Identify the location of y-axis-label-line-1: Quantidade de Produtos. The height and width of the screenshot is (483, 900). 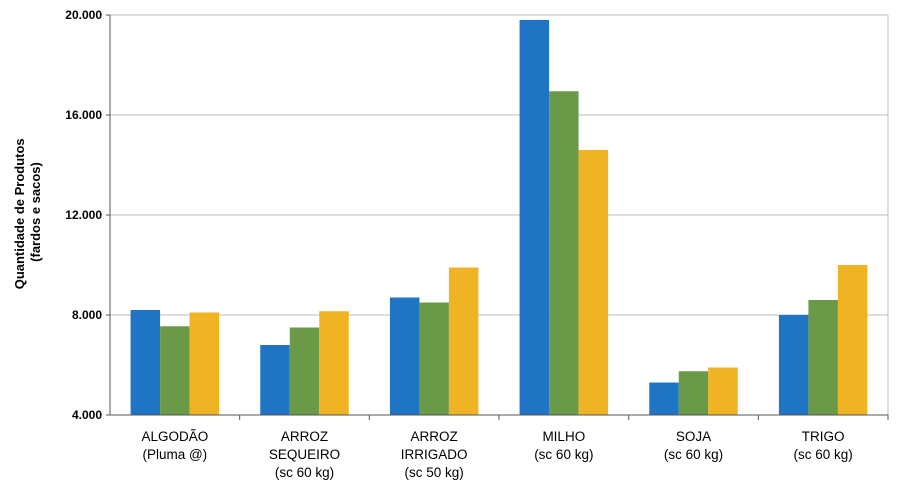
(19, 213).